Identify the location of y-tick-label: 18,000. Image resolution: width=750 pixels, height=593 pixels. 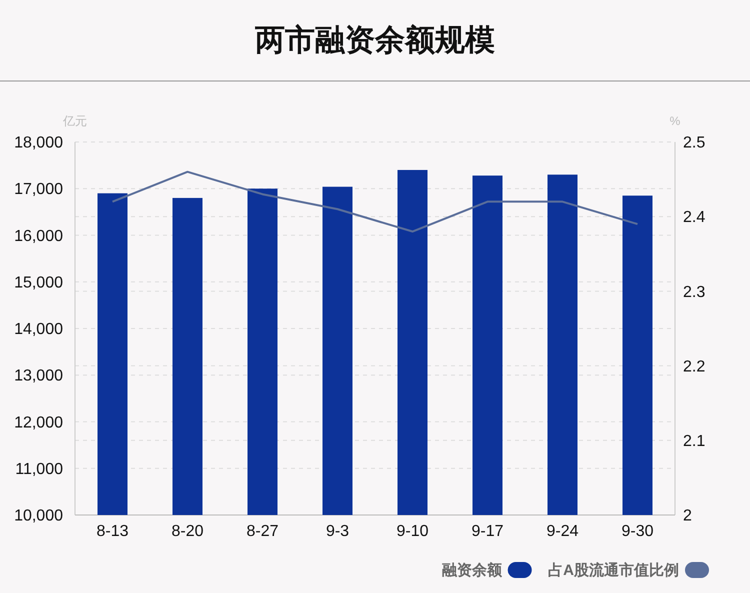
(39, 143).